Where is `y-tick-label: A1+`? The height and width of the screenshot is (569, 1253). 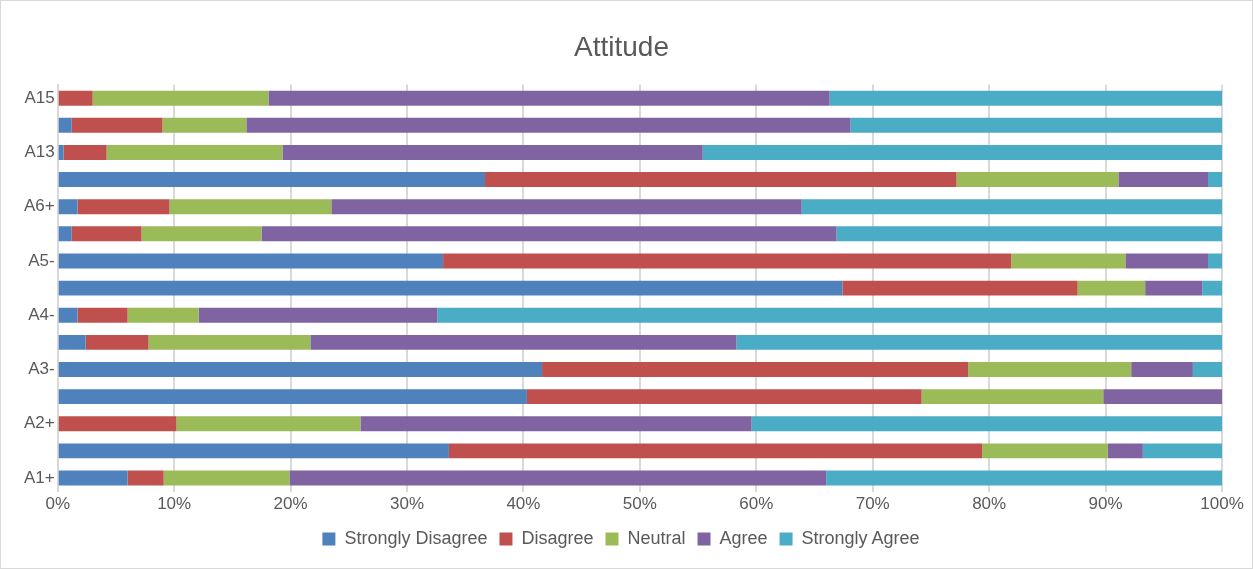
y-tick-label: A1+ is located at coordinates (39, 477).